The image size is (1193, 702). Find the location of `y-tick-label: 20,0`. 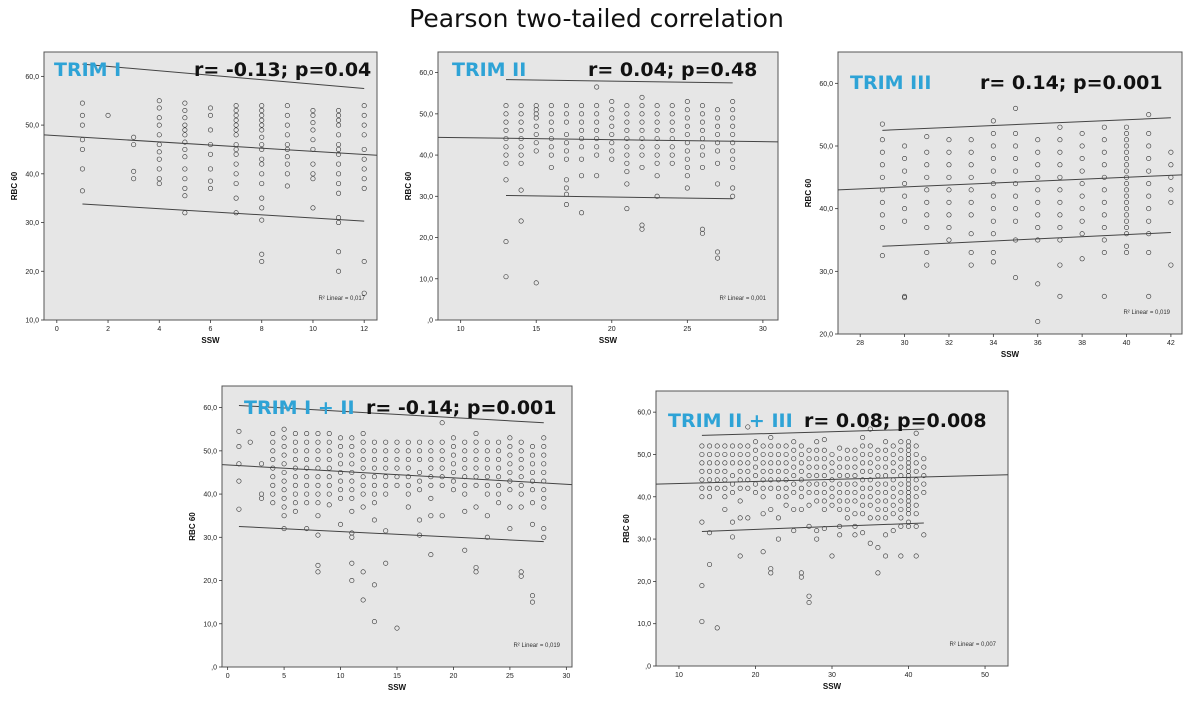

y-tick-label: 20,0 is located at coordinates (826, 335).